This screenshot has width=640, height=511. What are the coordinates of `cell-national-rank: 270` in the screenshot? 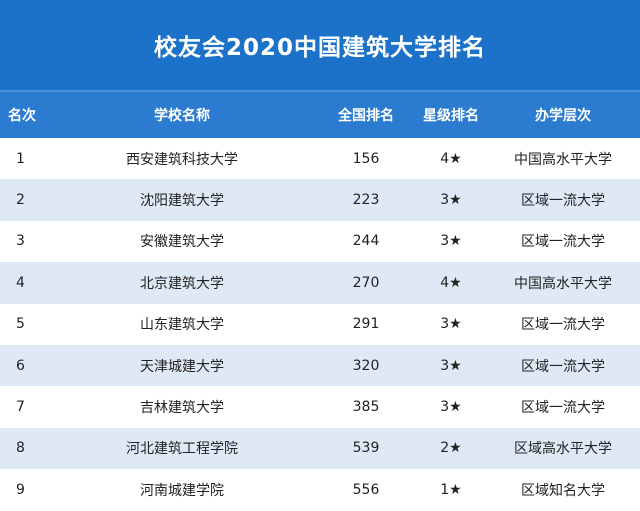 It's located at (366, 282).